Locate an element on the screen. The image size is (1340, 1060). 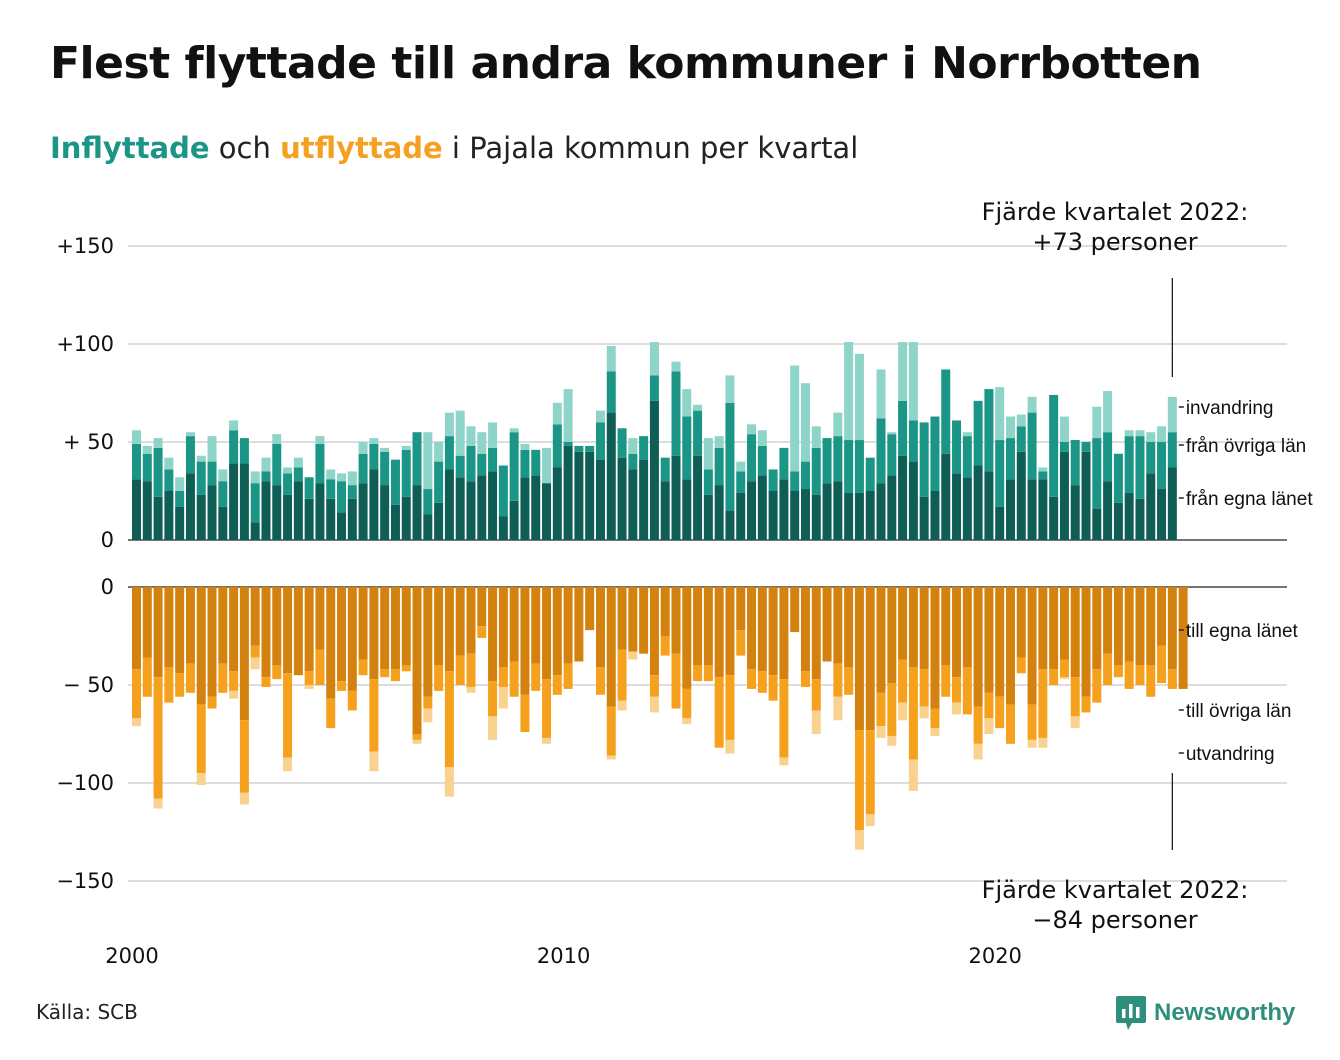
newsworthy-logo-icon is located at coordinates (1131, 1013).